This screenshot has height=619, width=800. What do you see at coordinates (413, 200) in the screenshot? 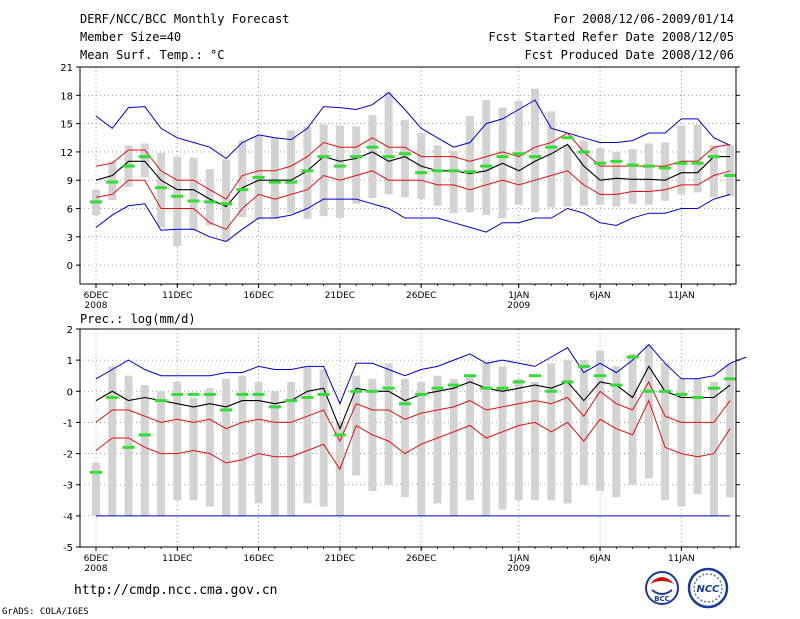
I see `temp-inner-low-line` at bounding box center [413, 200].